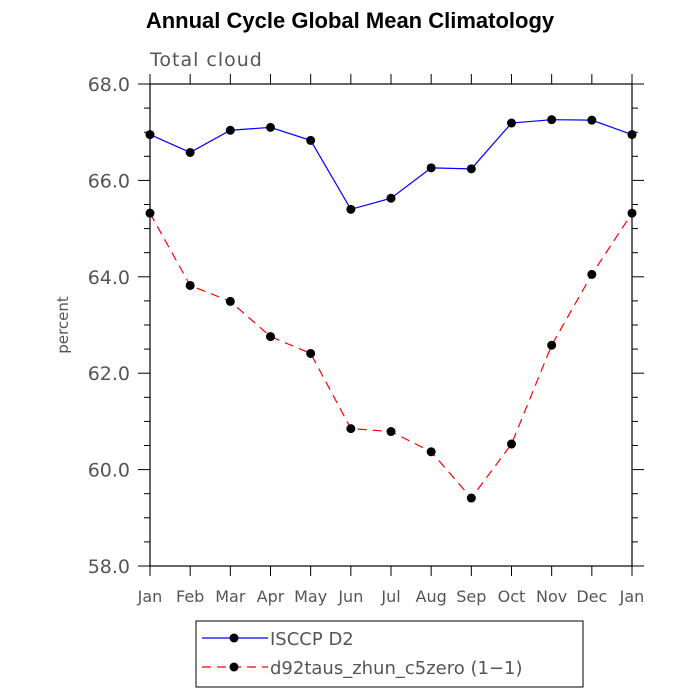 The image size is (700, 700). I want to click on x-tick-label: Jul, so click(390, 596).